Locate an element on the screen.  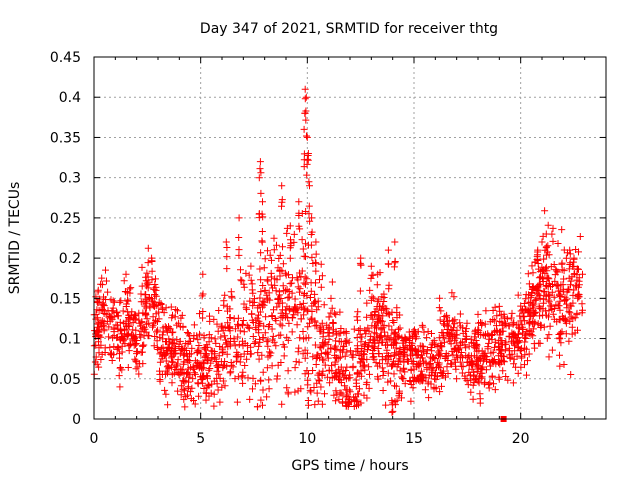
x-tick-label: 0 is located at coordinates (94, 439).